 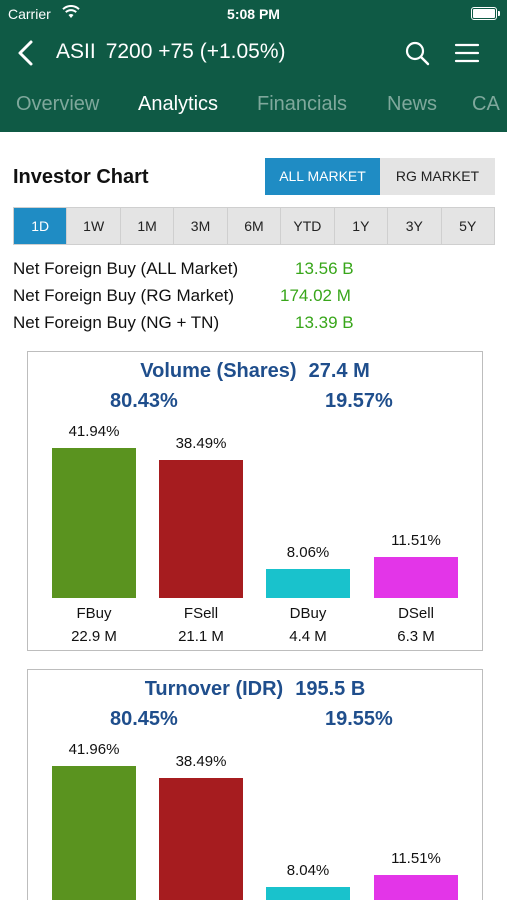 I want to click on volume-bar-label-dsell: 11.51%, so click(x=416, y=540).